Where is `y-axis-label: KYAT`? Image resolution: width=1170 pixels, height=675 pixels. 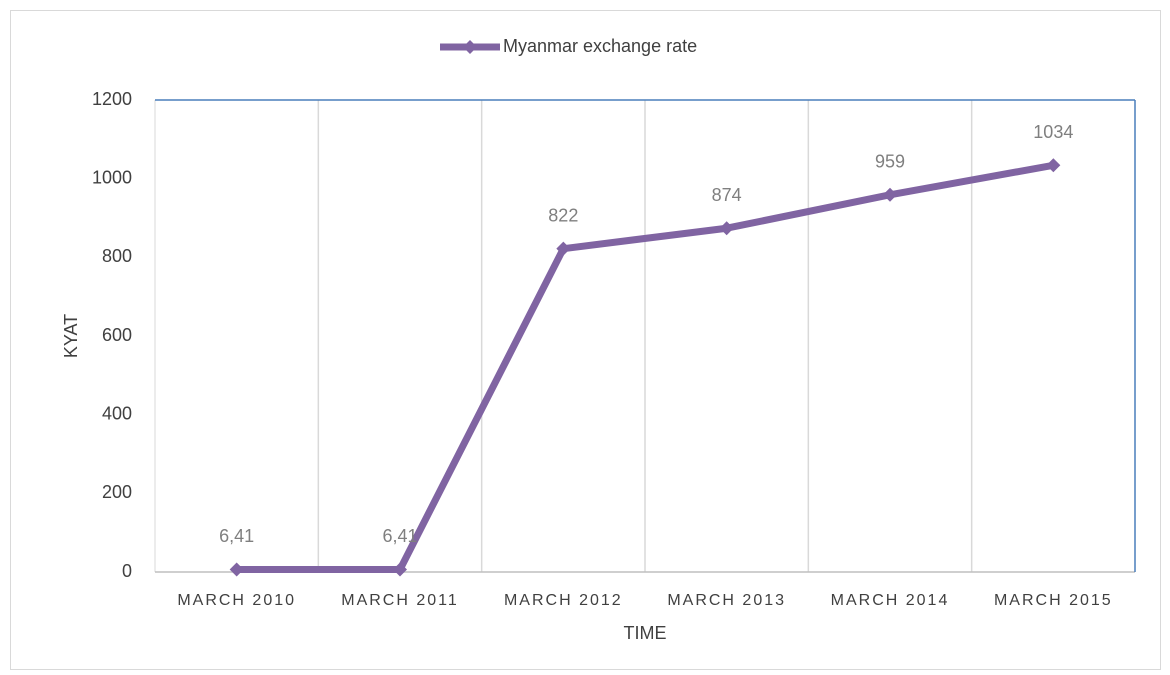 y-axis-label: KYAT is located at coordinates (71, 336).